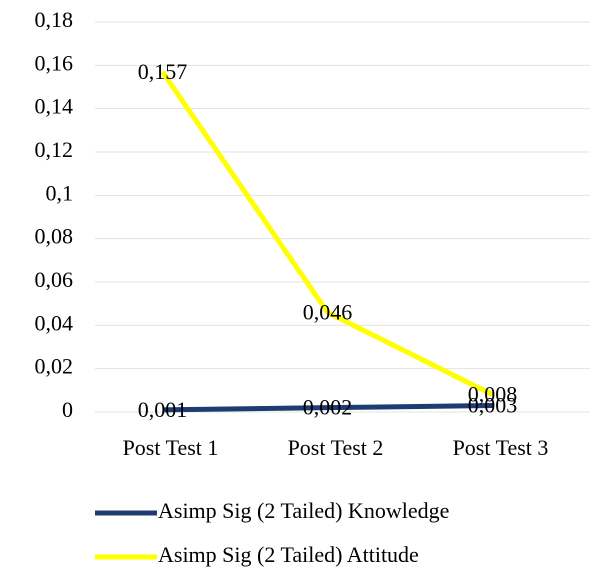  Describe the element at coordinates (493, 405) in the screenshot. I see `data-label: 0,003` at that location.